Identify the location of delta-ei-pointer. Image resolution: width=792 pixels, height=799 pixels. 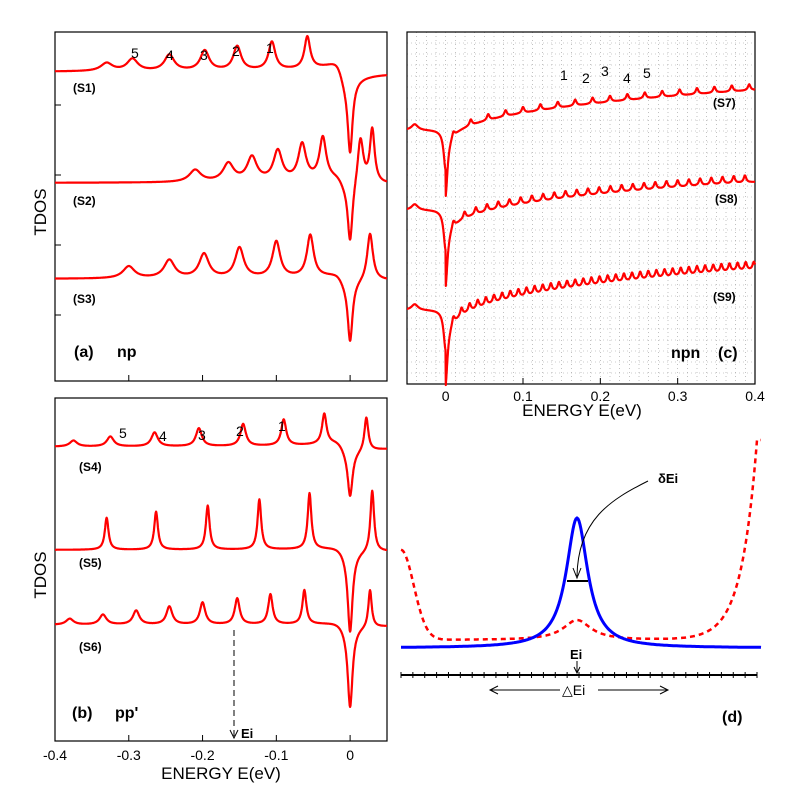
(612, 528).